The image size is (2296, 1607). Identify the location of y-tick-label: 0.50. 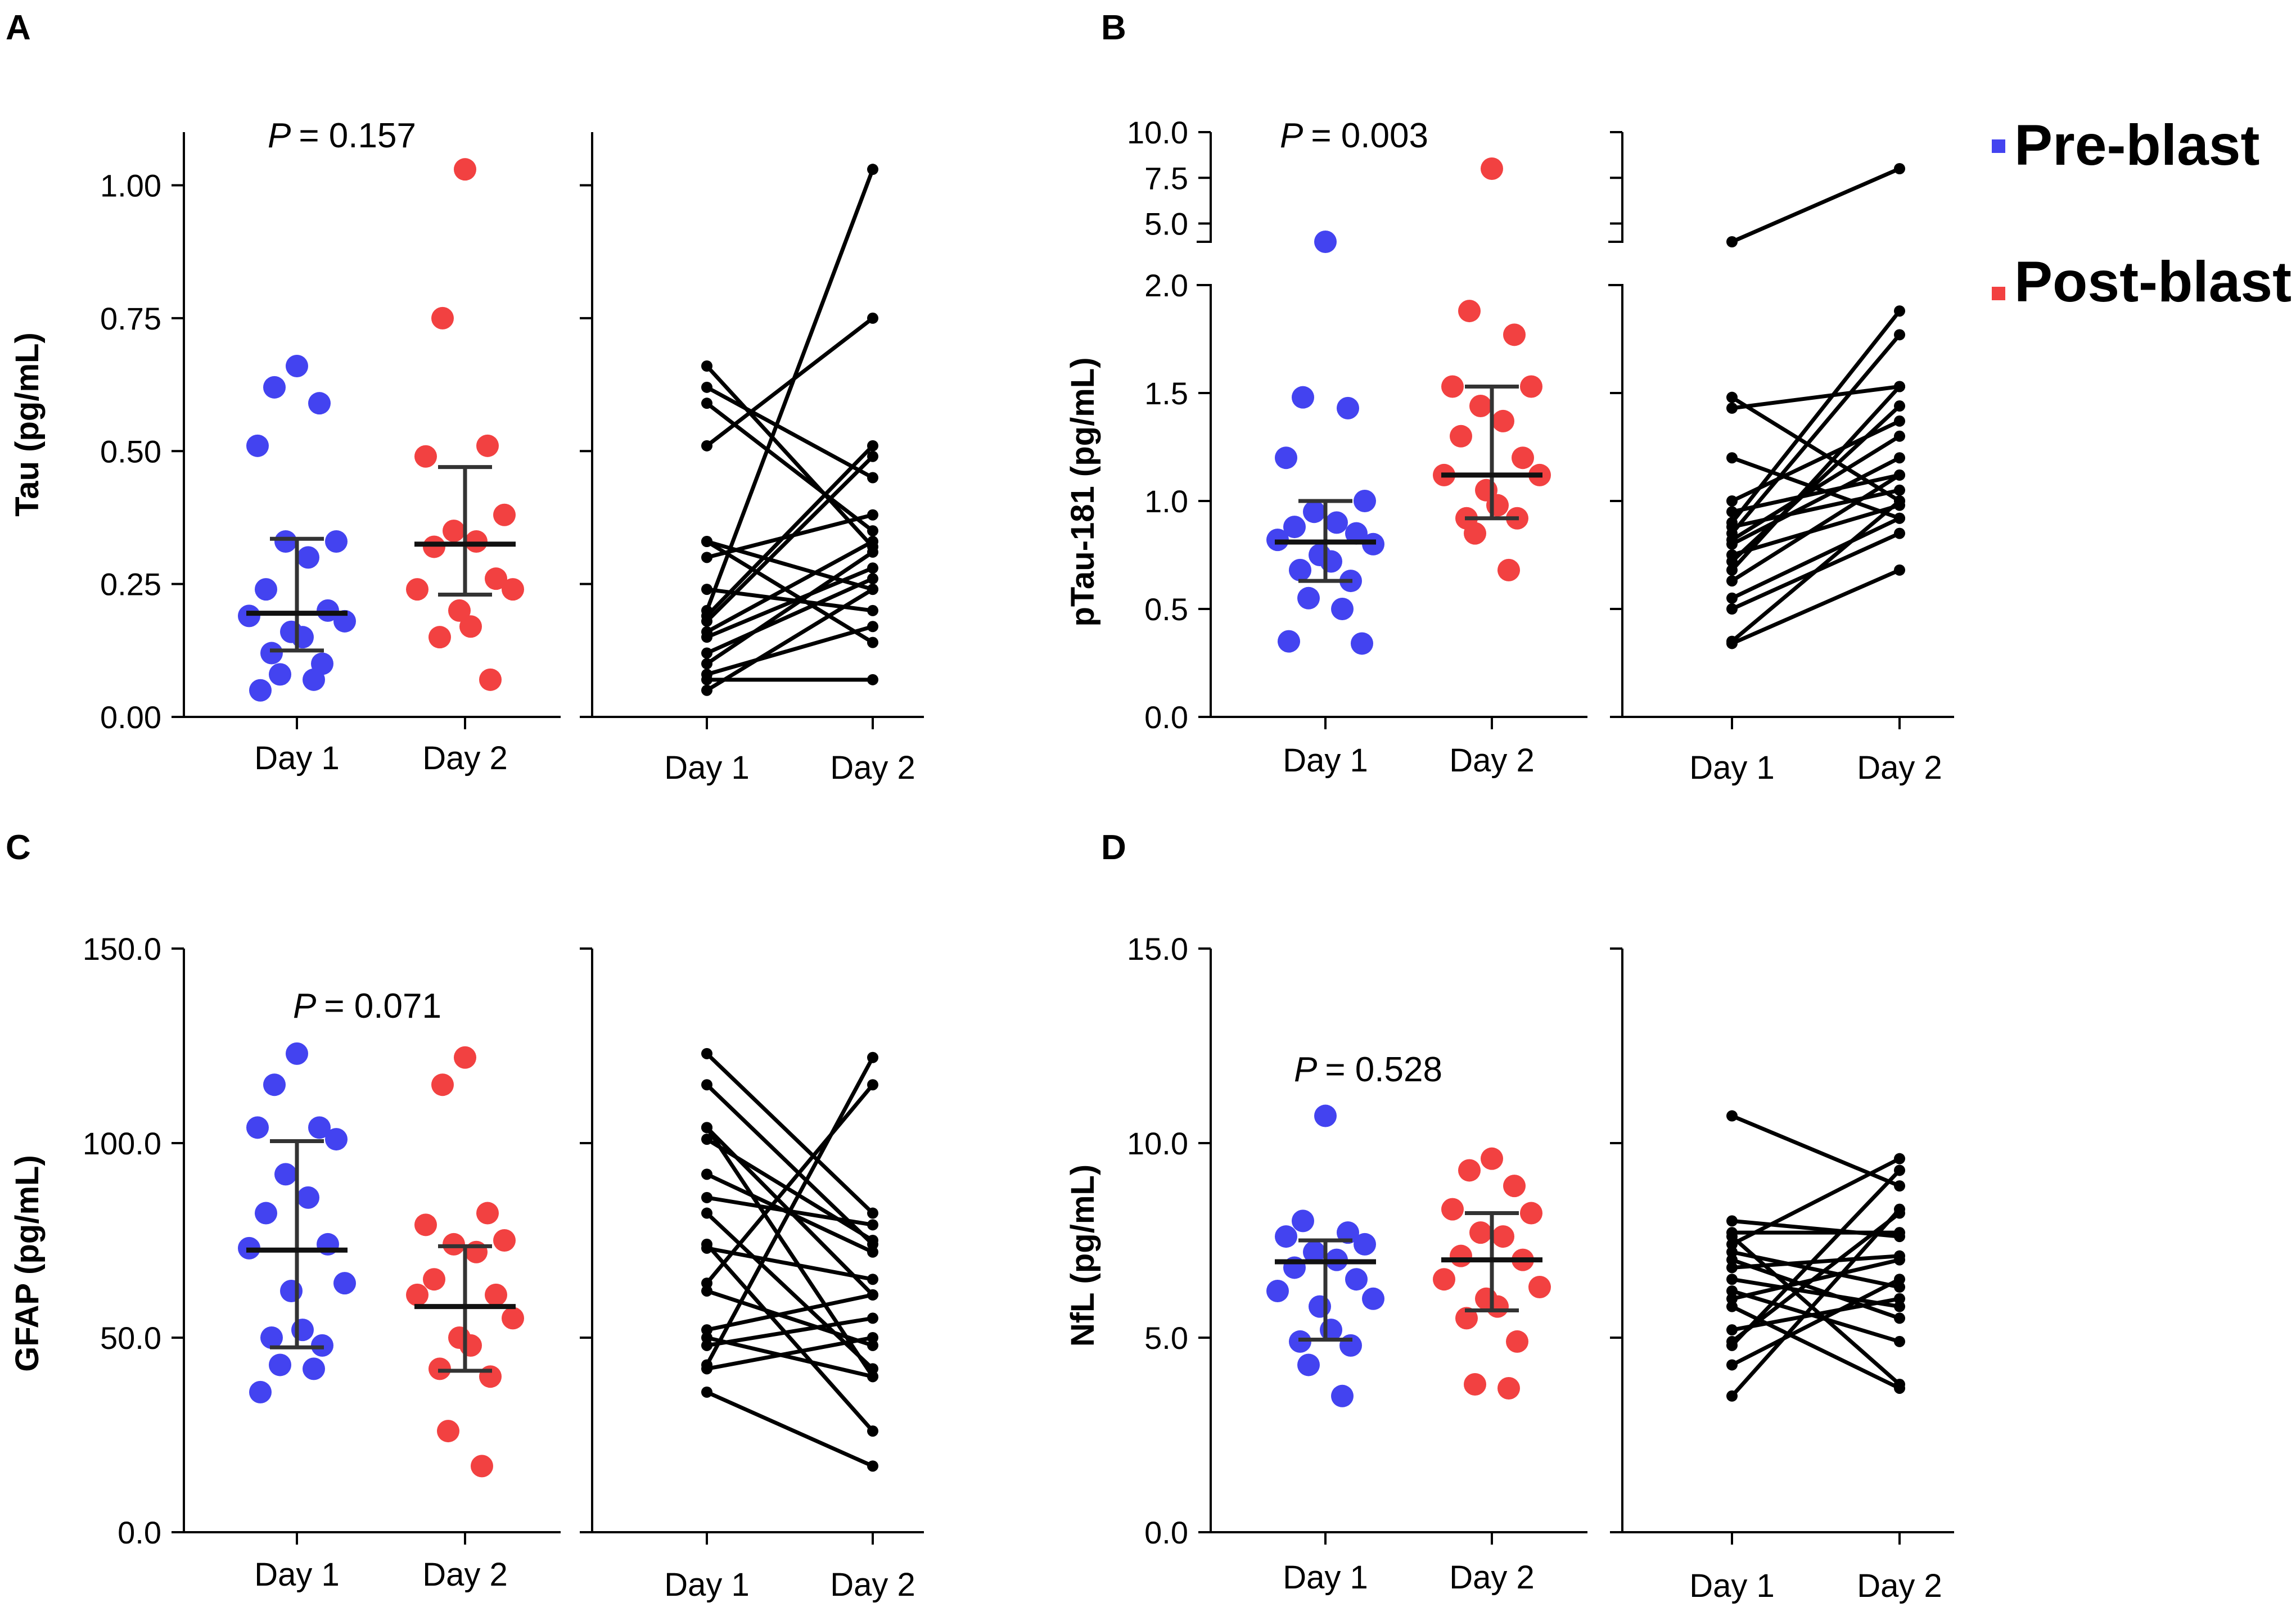
(130, 451).